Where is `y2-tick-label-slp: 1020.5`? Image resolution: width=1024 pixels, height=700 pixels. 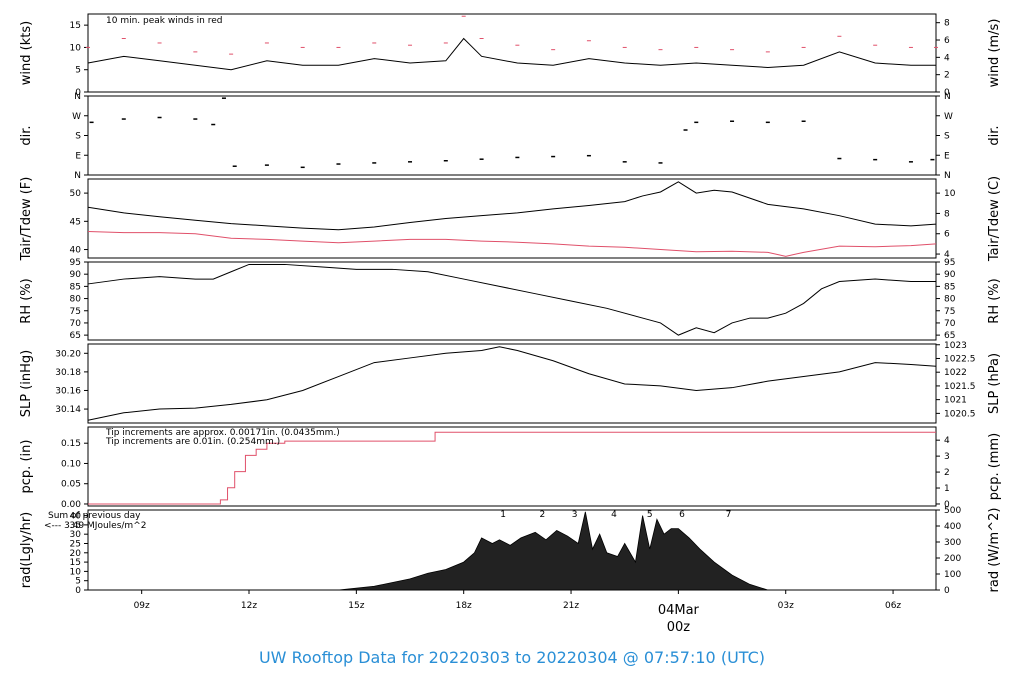 y2-tick-label-slp: 1020.5 is located at coordinates (960, 414).